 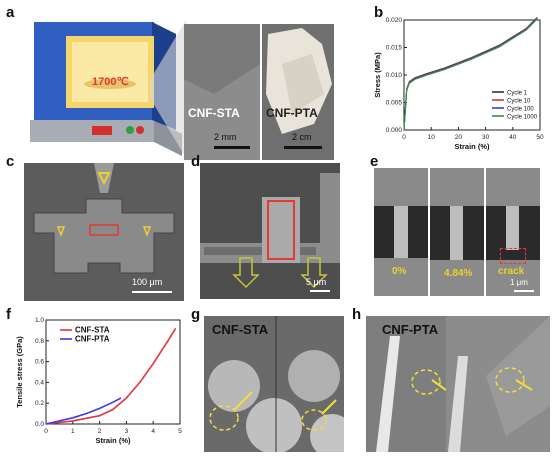 I want to click on strain-frame-label-1: 0%, so click(x=399, y=271).